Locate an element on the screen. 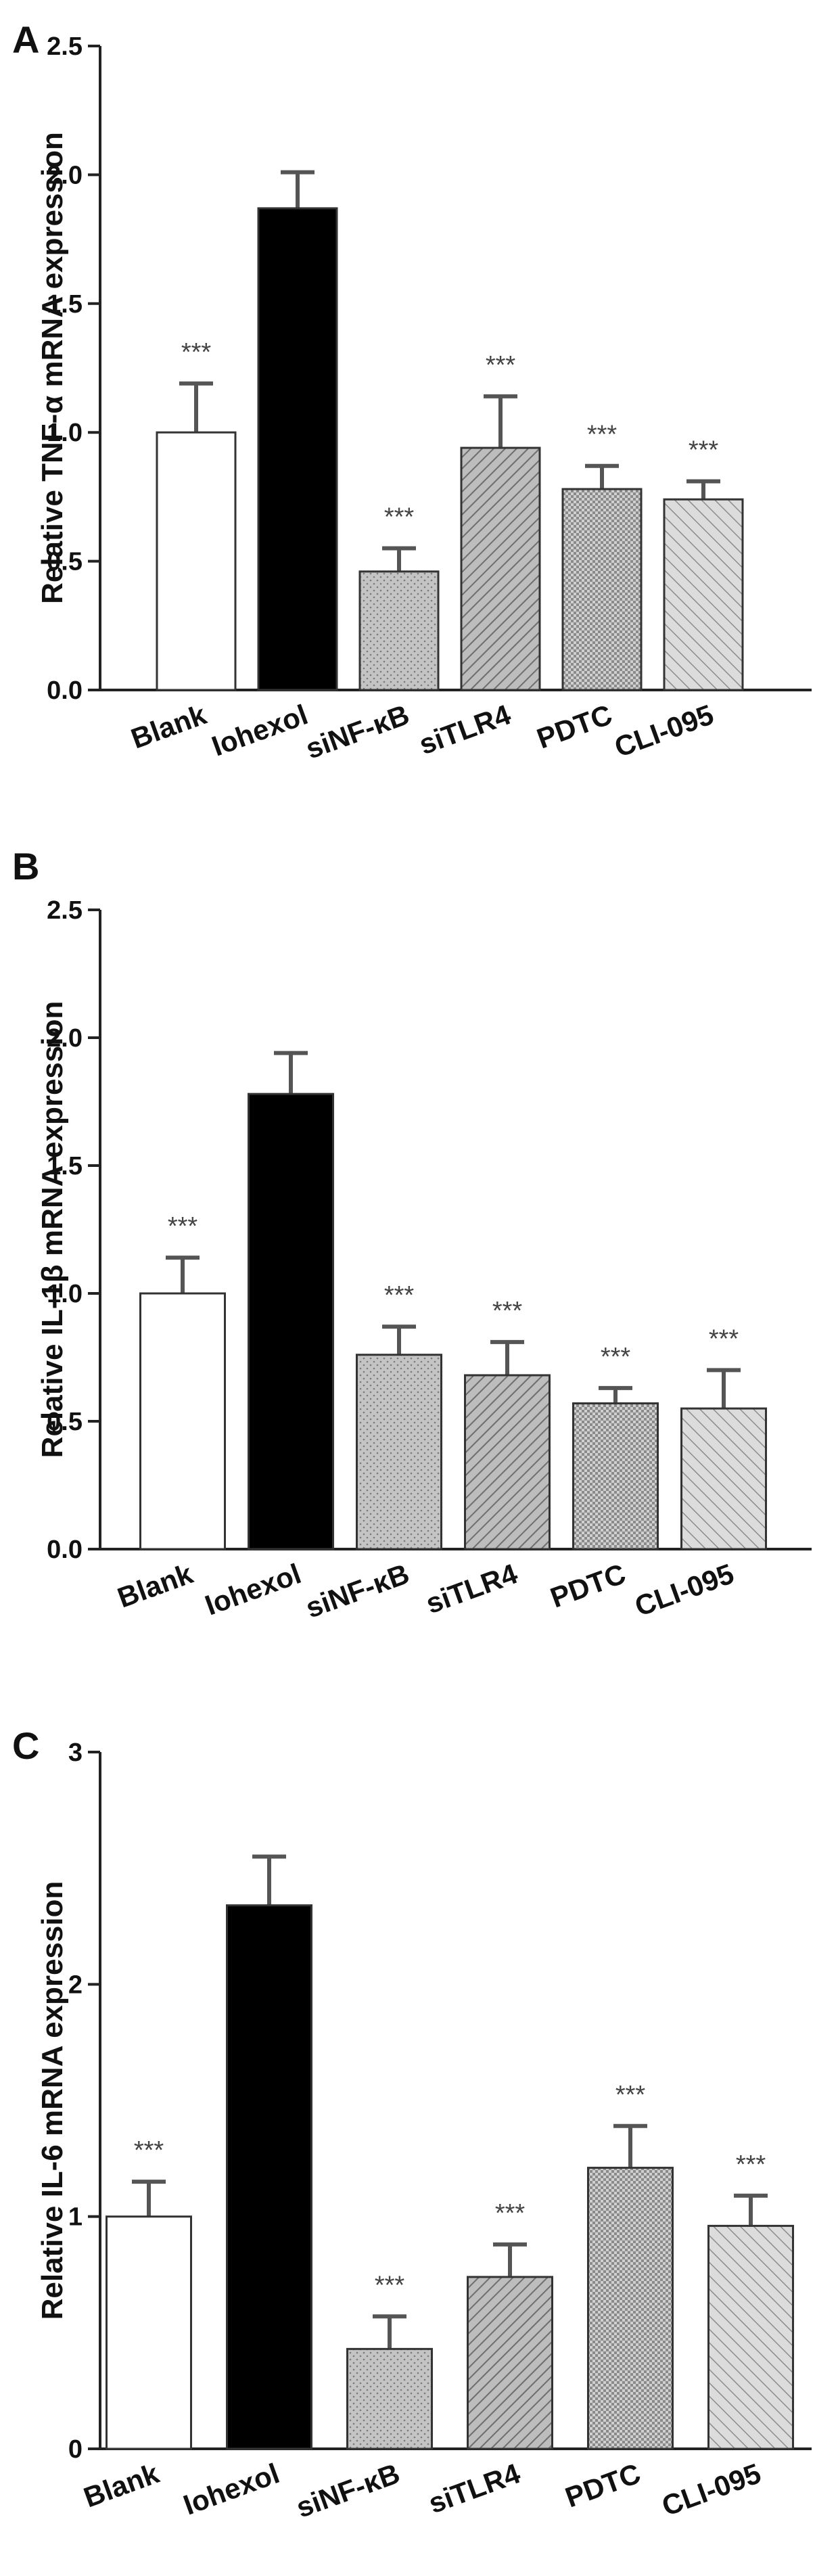 This screenshot has height=2576, width=815. y-axis-title: Relative IL-6 mRNA expression is located at coordinates (52, 2100).